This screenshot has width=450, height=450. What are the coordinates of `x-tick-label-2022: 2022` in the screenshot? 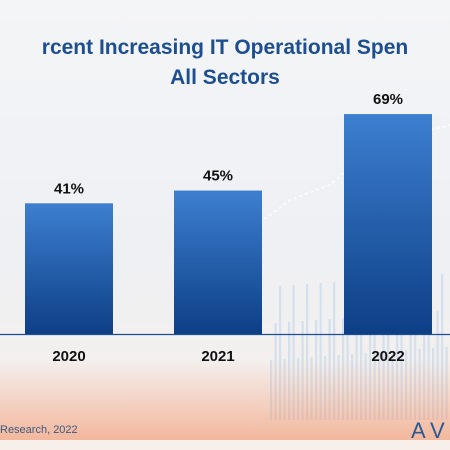 It's located at (387, 356).